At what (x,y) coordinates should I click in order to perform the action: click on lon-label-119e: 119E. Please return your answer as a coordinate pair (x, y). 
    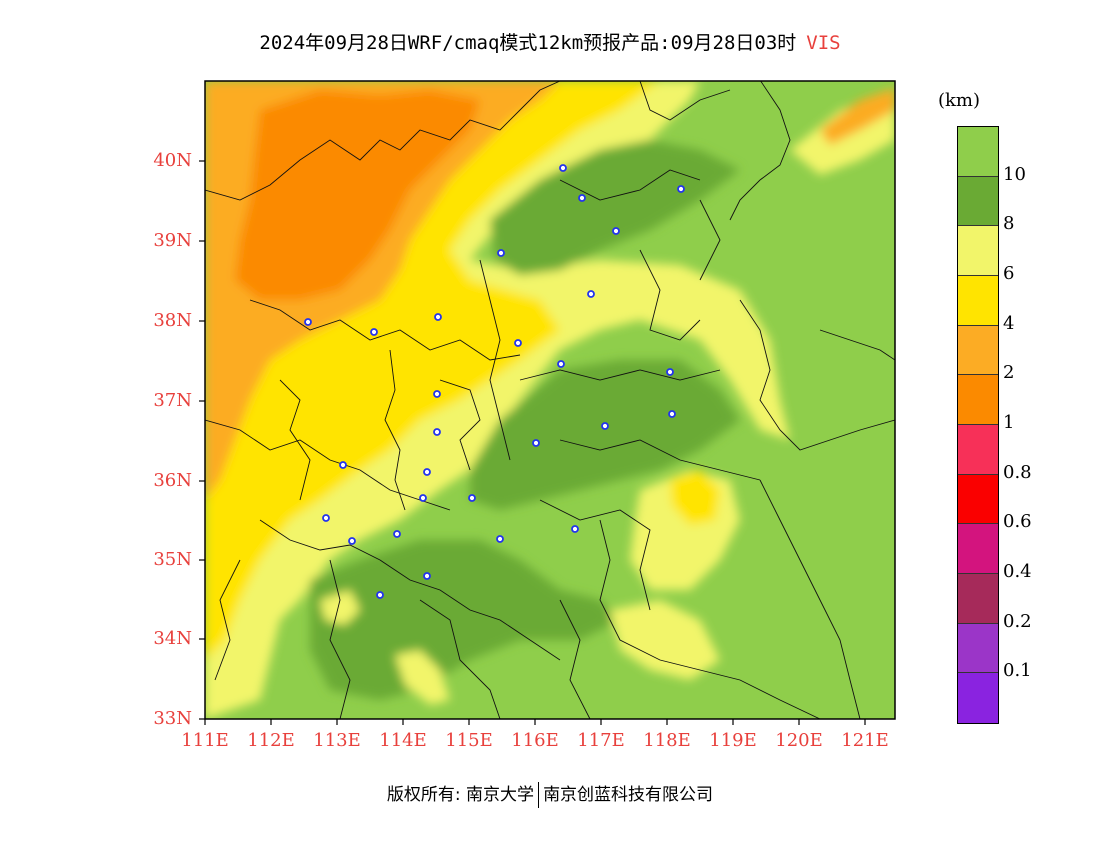
    Looking at the image, I should click on (733, 740).